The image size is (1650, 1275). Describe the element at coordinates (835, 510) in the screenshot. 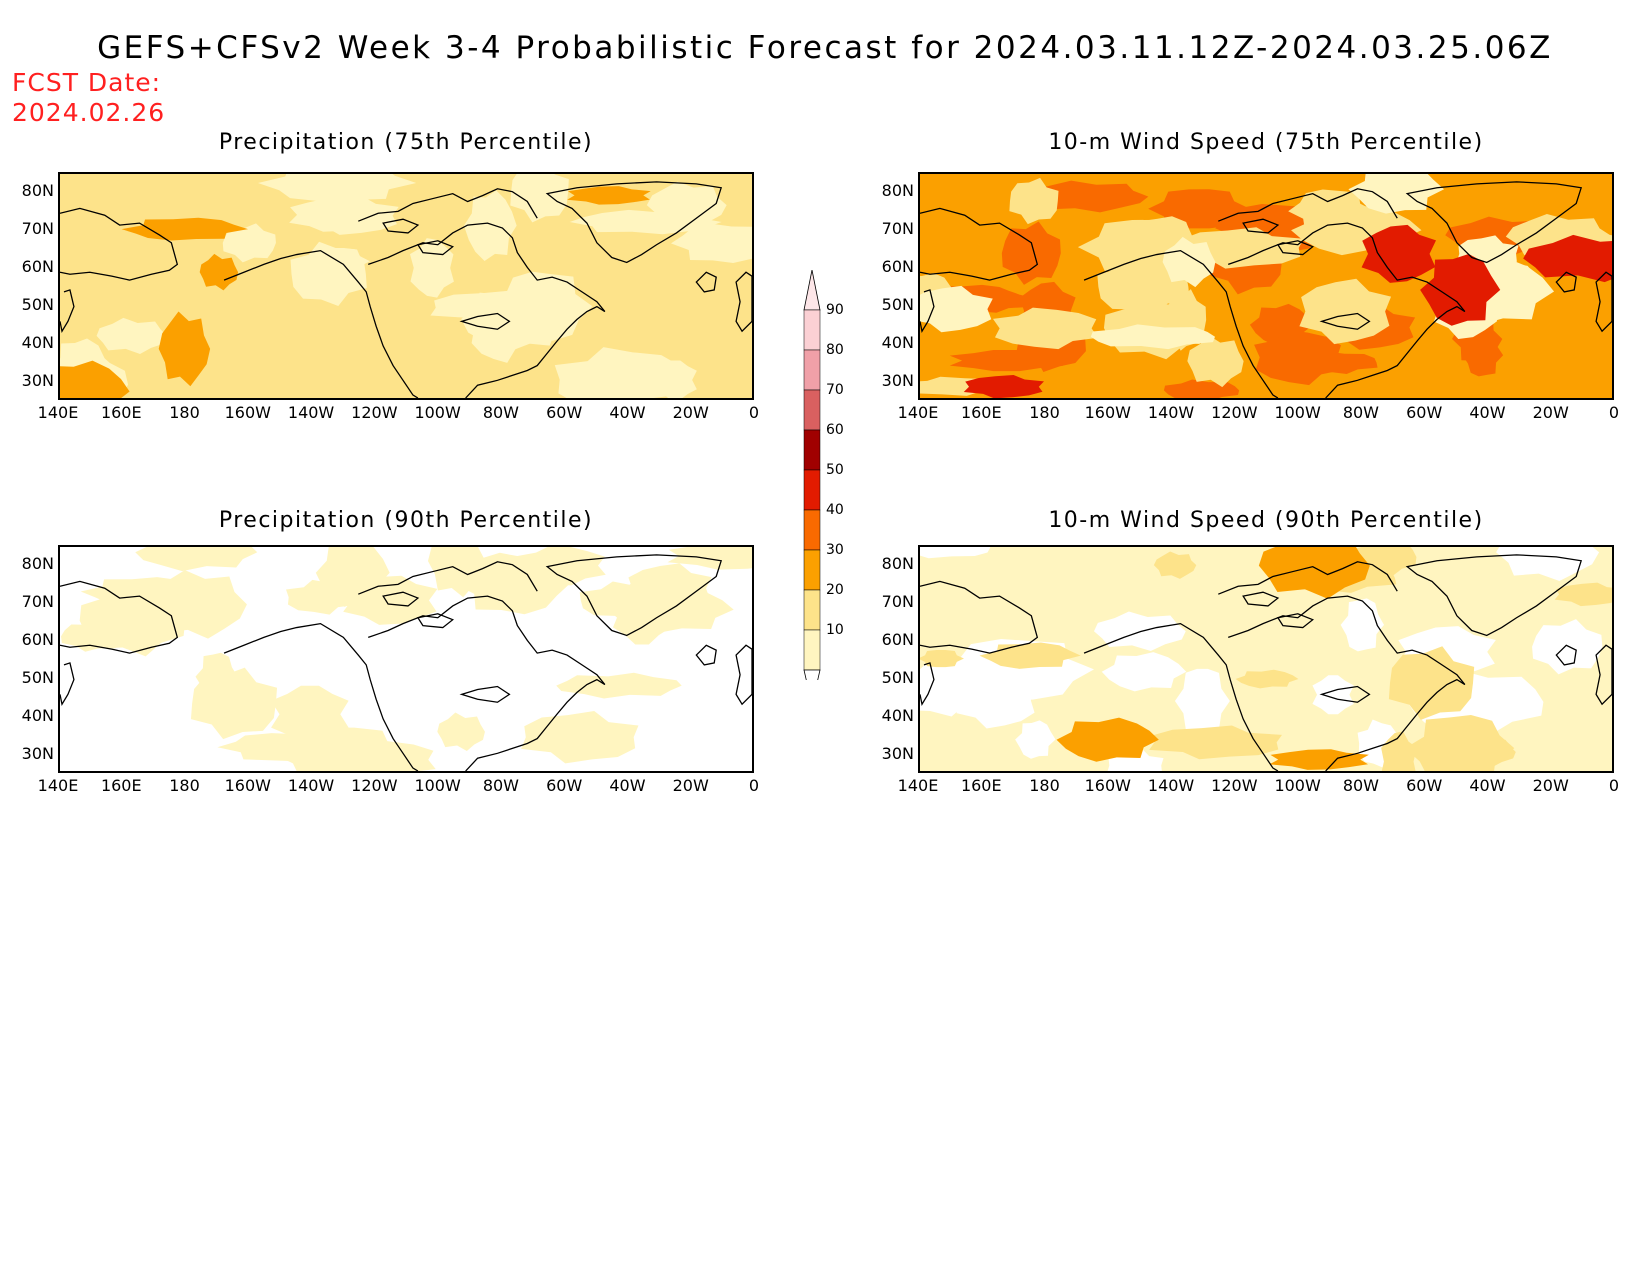

I see `colorbar-label: 40` at that location.